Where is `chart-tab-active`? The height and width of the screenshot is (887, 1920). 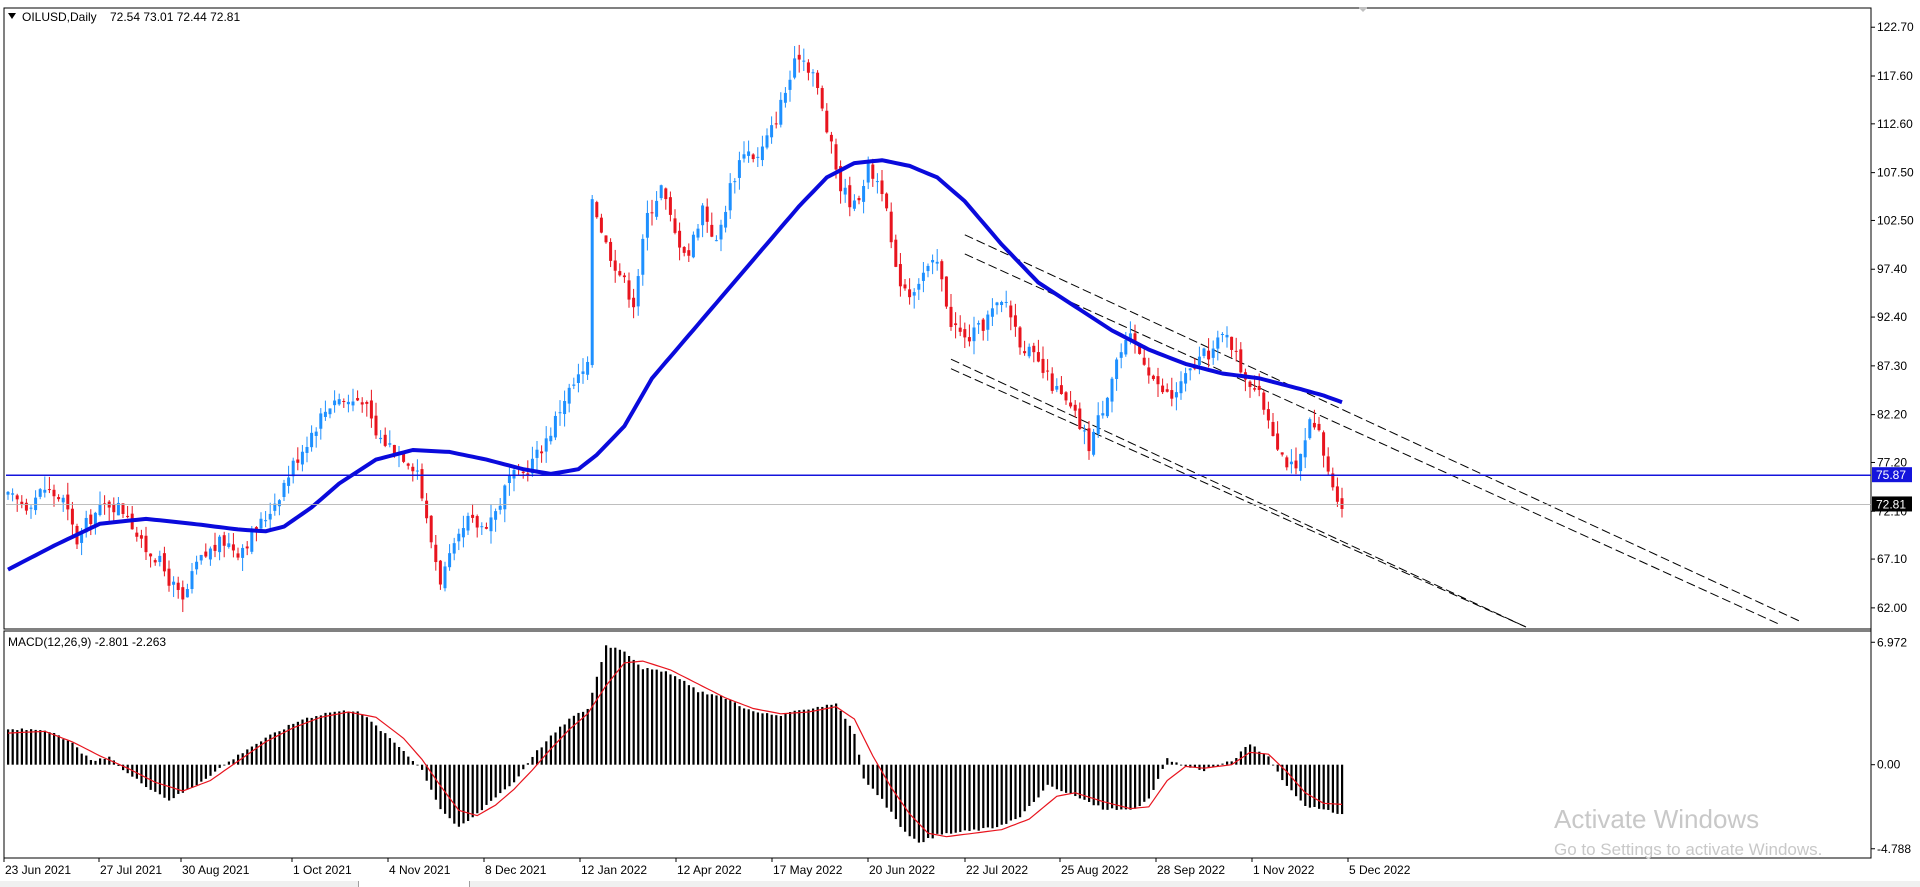
chart-tab-active is located at coordinates (414, 884).